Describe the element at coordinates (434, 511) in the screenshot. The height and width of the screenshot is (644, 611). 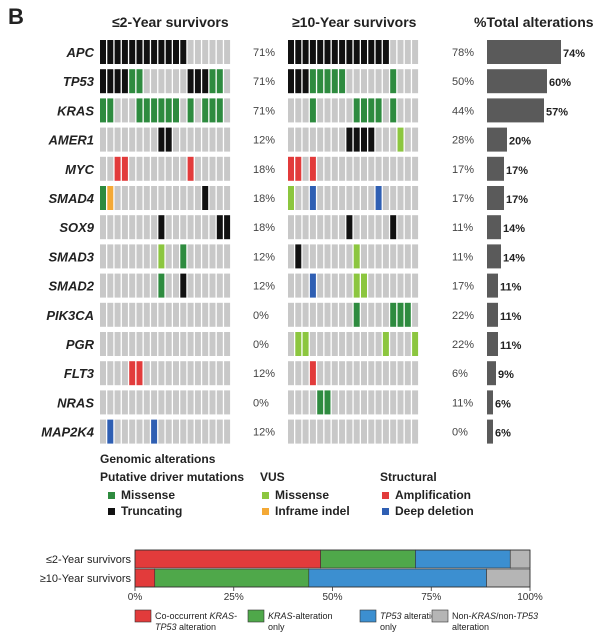
I see `legend-deep-deletion-label: Deep deletion` at that location.